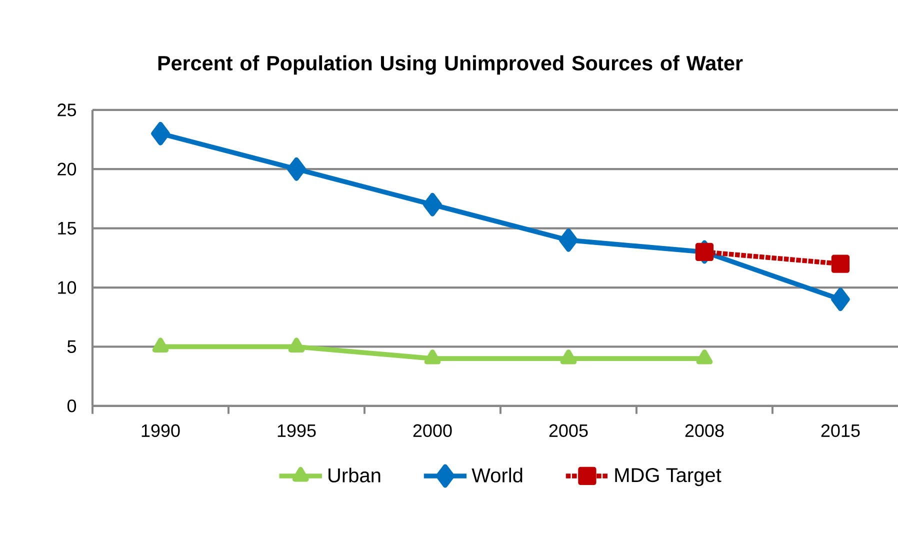  I want to click on x-tick-label: 2015, so click(840, 431).